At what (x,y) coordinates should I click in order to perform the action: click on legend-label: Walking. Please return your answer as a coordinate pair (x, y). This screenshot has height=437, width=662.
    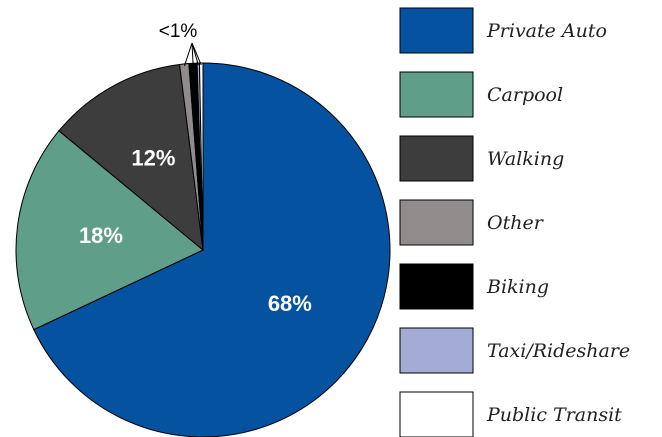
    Looking at the image, I should click on (525, 159).